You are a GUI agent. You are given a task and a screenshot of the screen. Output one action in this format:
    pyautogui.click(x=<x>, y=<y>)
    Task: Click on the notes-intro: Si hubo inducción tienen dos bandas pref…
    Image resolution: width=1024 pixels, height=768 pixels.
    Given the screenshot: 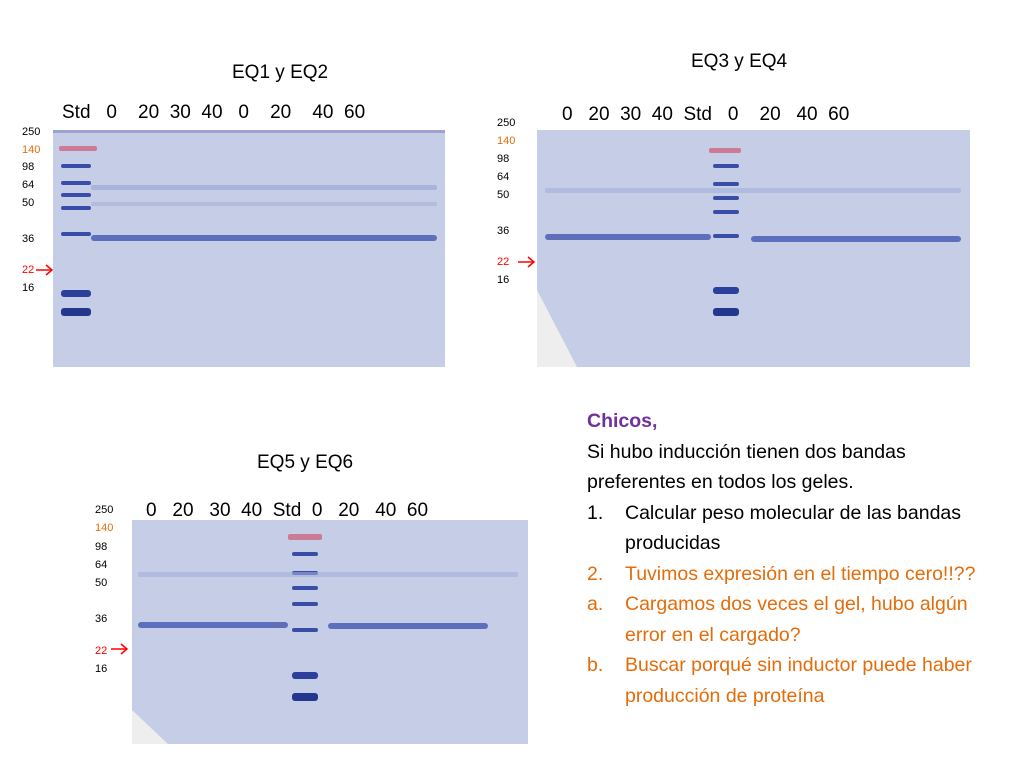 What is the action you would take?
    pyautogui.click(x=746, y=467)
    